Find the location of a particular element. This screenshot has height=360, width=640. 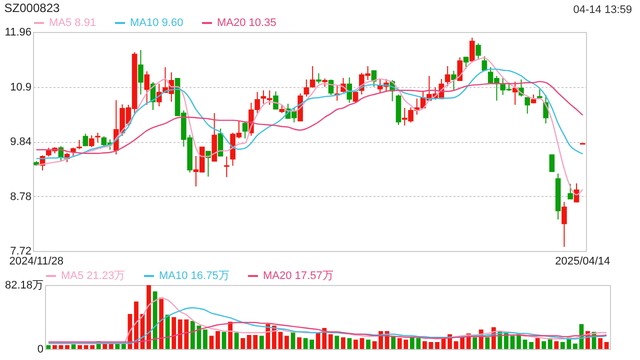

y-tick-label: 82.18万 is located at coordinates (24, 286).